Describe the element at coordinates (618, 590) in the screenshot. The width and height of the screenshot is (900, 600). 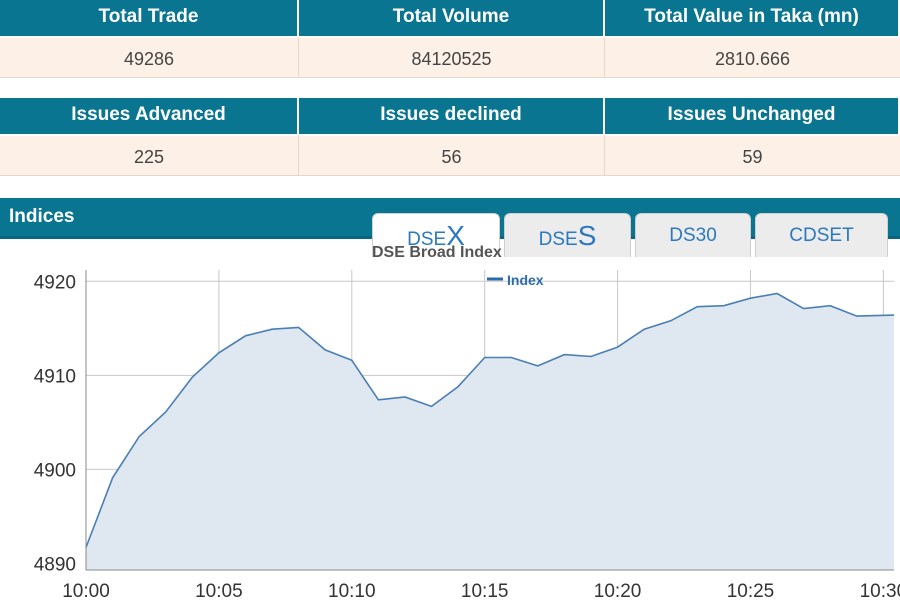
I see `x-tick-label: 10:20` at that location.